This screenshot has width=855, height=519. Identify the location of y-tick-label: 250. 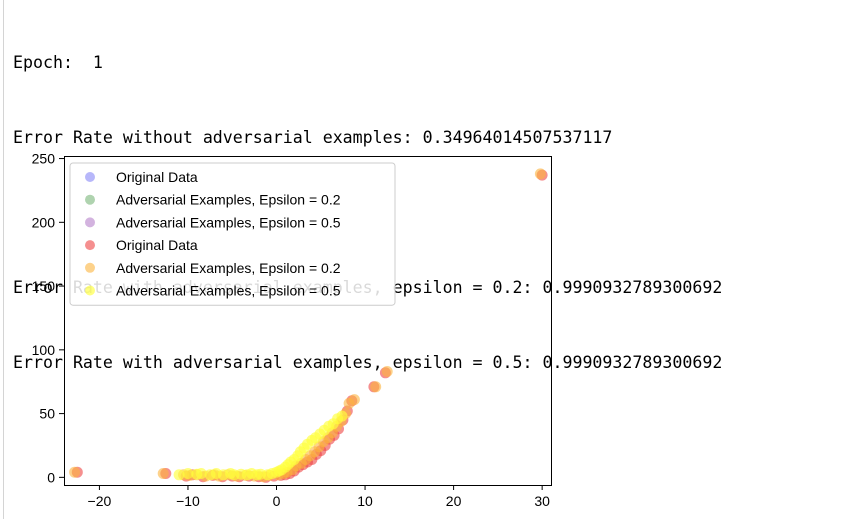
(44, 159).